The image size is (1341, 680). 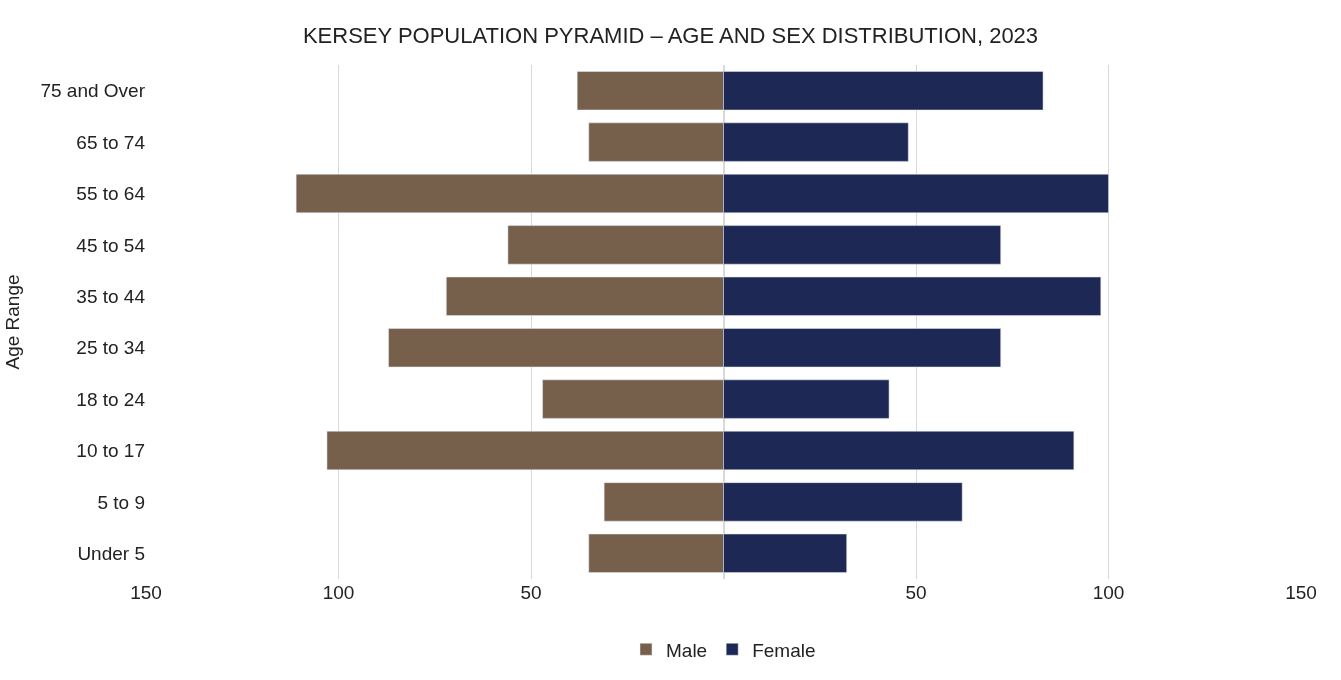 What do you see at coordinates (110, 451) in the screenshot?
I see `y-tick-label: 10 to 17` at bounding box center [110, 451].